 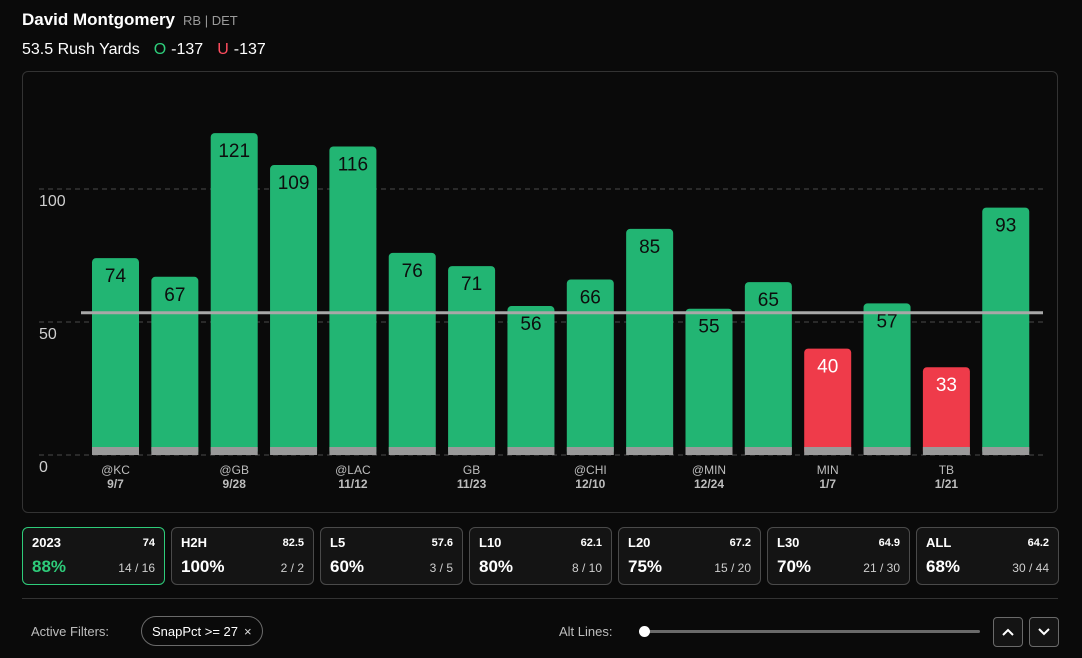 What do you see at coordinates (187, 49) in the screenshot?
I see `over-odds-value: -137` at bounding box center [187, 49].